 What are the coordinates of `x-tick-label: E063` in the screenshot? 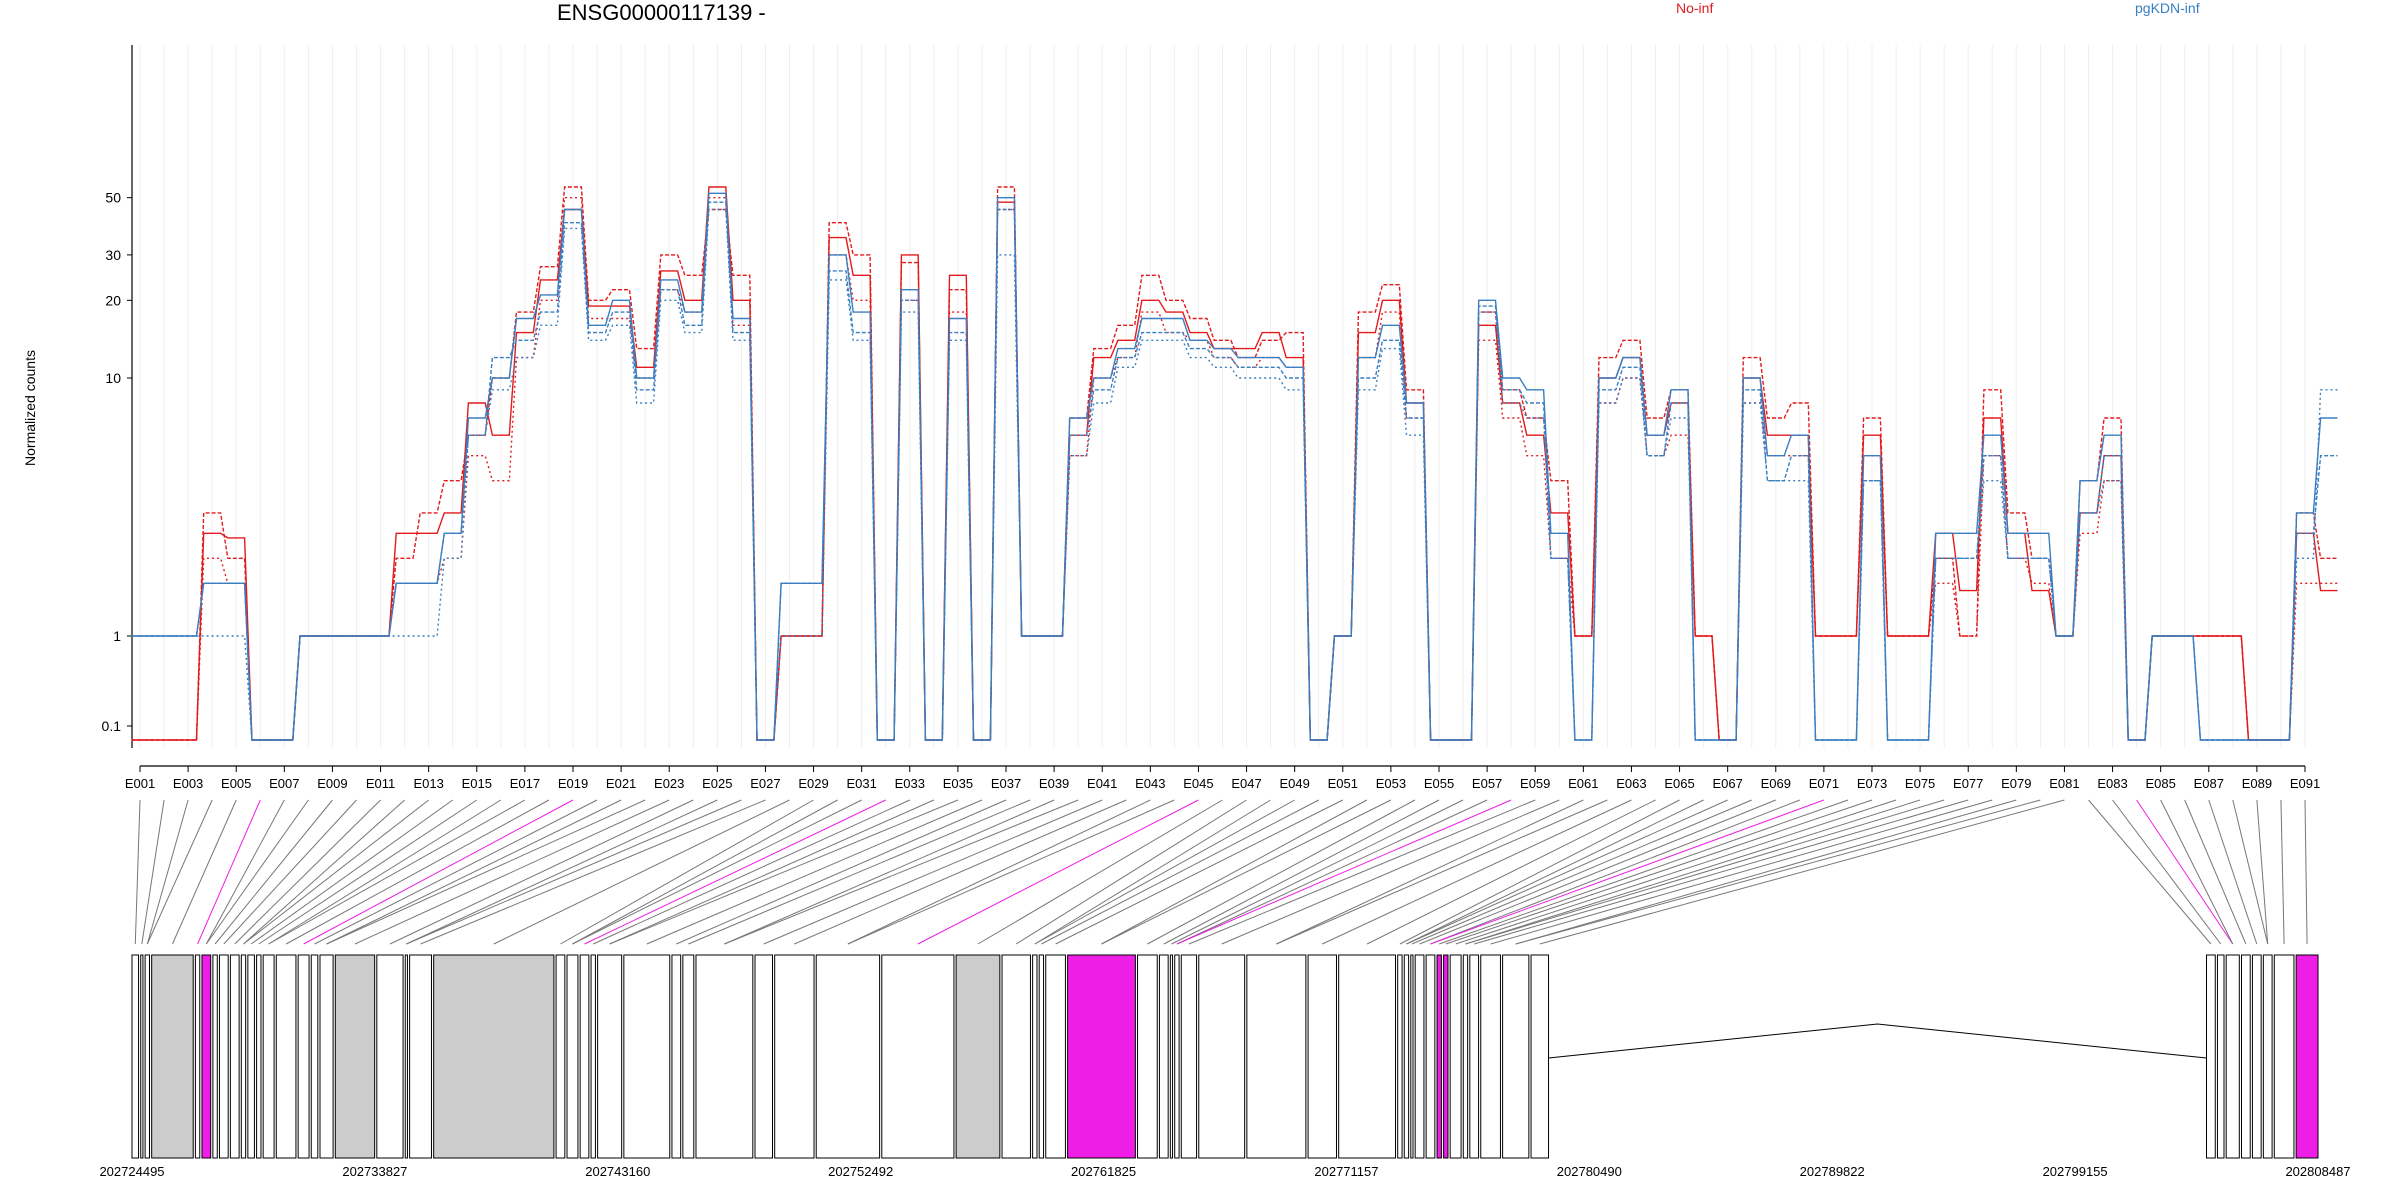 It's located at (1631, 783).